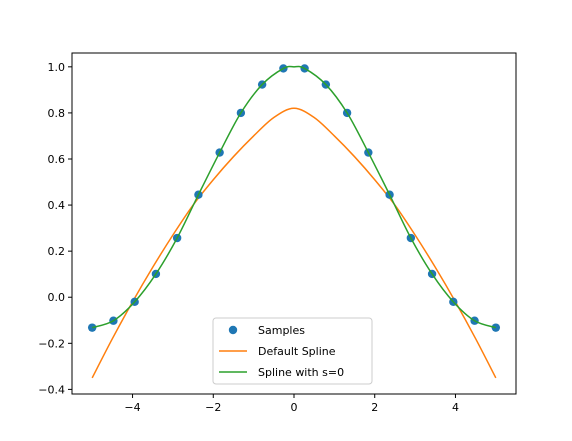 The image size is (572, 441). I want to click on legend-box, so click(292, 351).